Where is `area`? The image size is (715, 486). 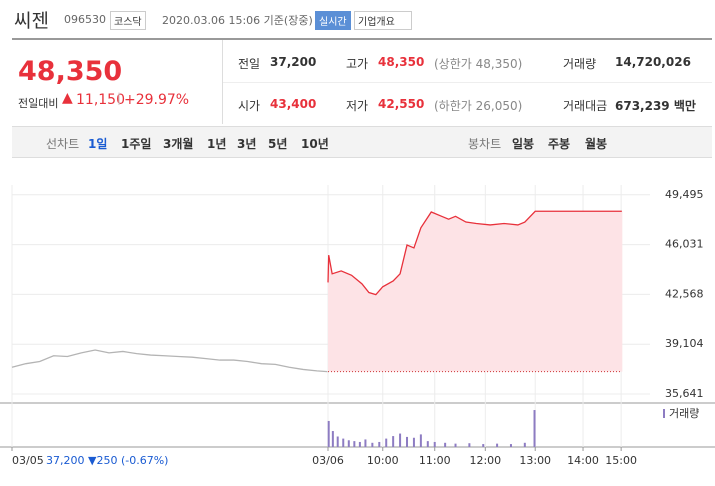
area is located at coordinates (475, 291).